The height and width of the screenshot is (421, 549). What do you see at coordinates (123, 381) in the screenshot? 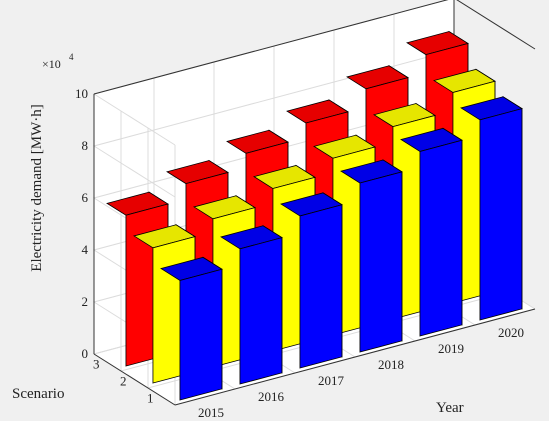
I see `scenario-tick-label: 2` at bounding box center [123, 381].